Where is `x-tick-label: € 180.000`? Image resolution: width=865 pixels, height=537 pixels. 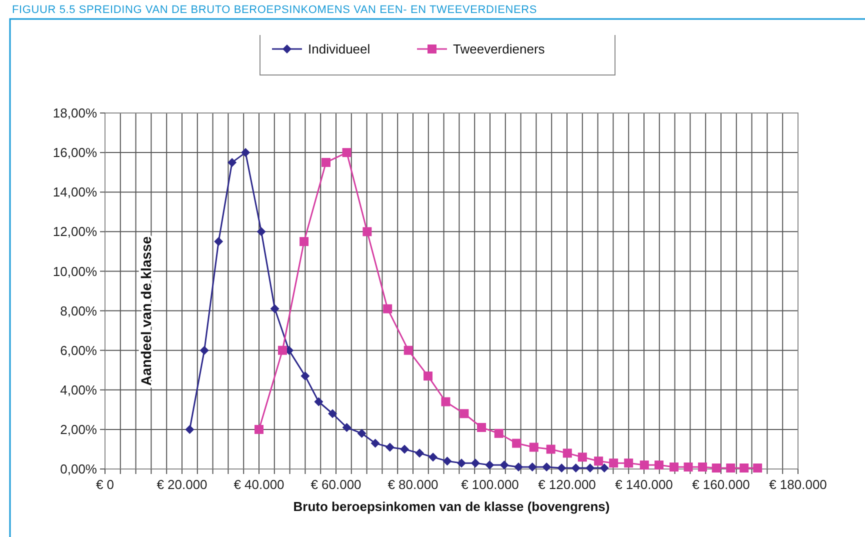
x-tick-label: € 180.000 is located at coordinates (798, 484).